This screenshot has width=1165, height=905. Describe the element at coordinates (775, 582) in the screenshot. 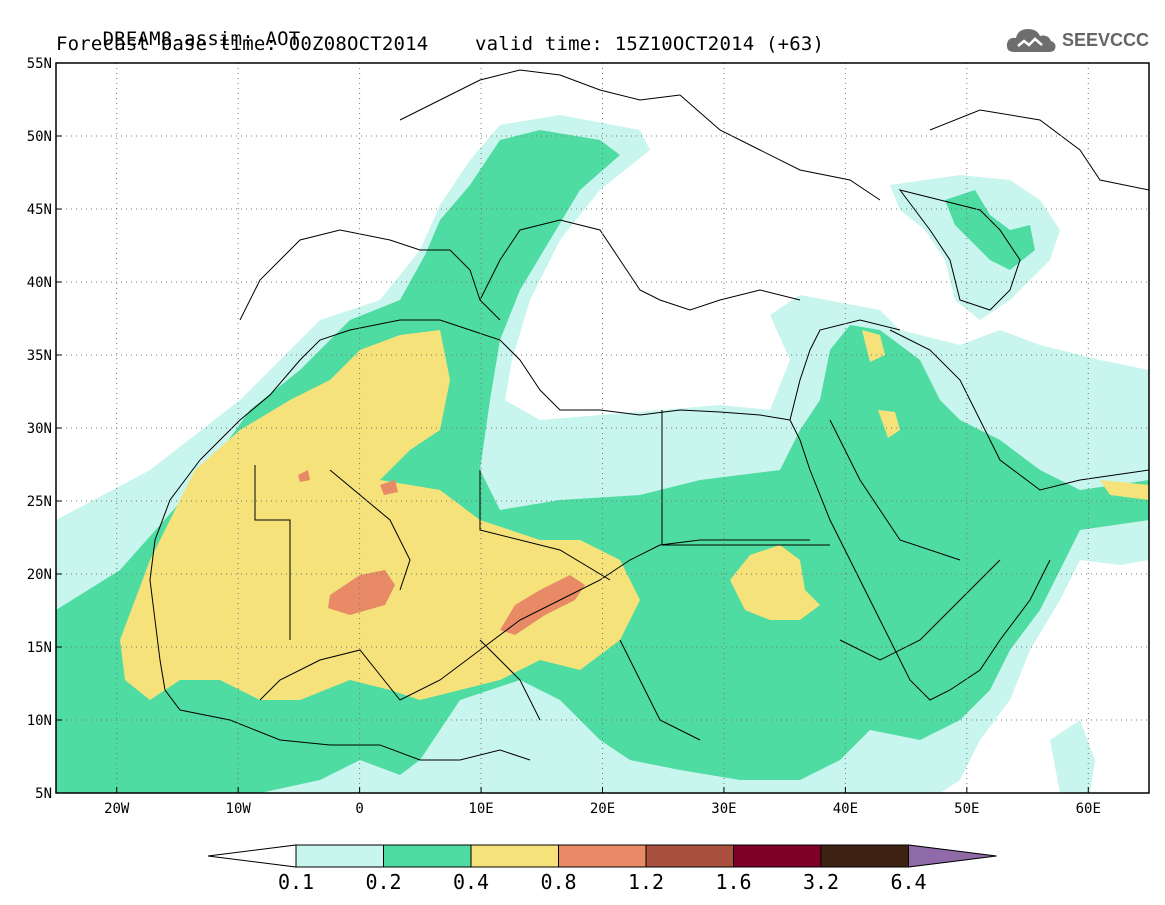

I see `aot-contour-0.4-sudan` at that location.